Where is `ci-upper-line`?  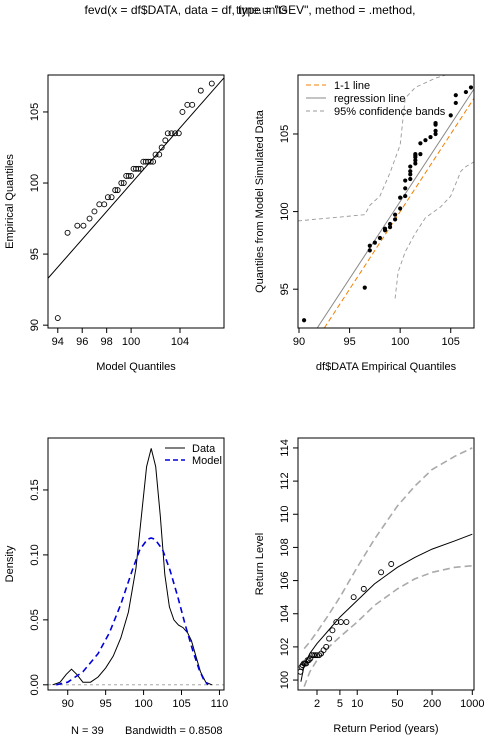 ci-upper-line is located at coordinates (388, 548).